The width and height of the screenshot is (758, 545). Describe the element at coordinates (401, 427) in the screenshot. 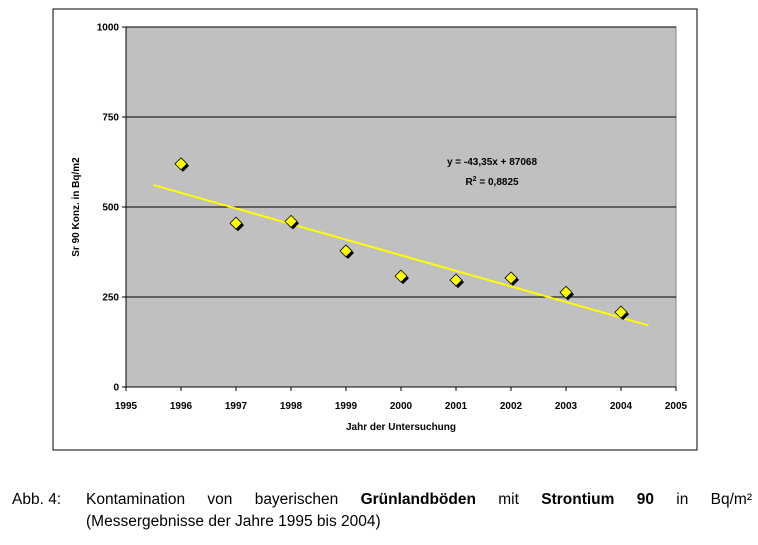

I see `x-axis-title: Jahr der Untersuchung` at that location.